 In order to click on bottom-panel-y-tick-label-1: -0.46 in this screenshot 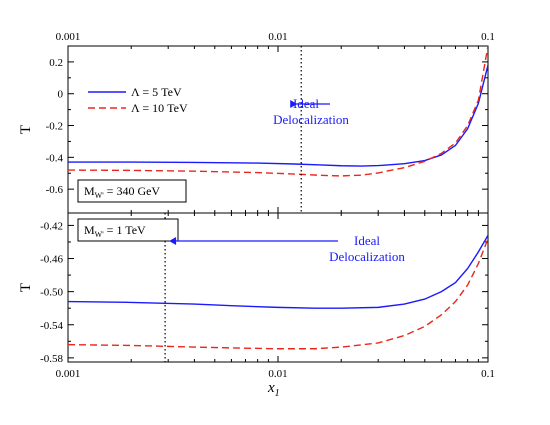, I will do `click(51, 260)`.